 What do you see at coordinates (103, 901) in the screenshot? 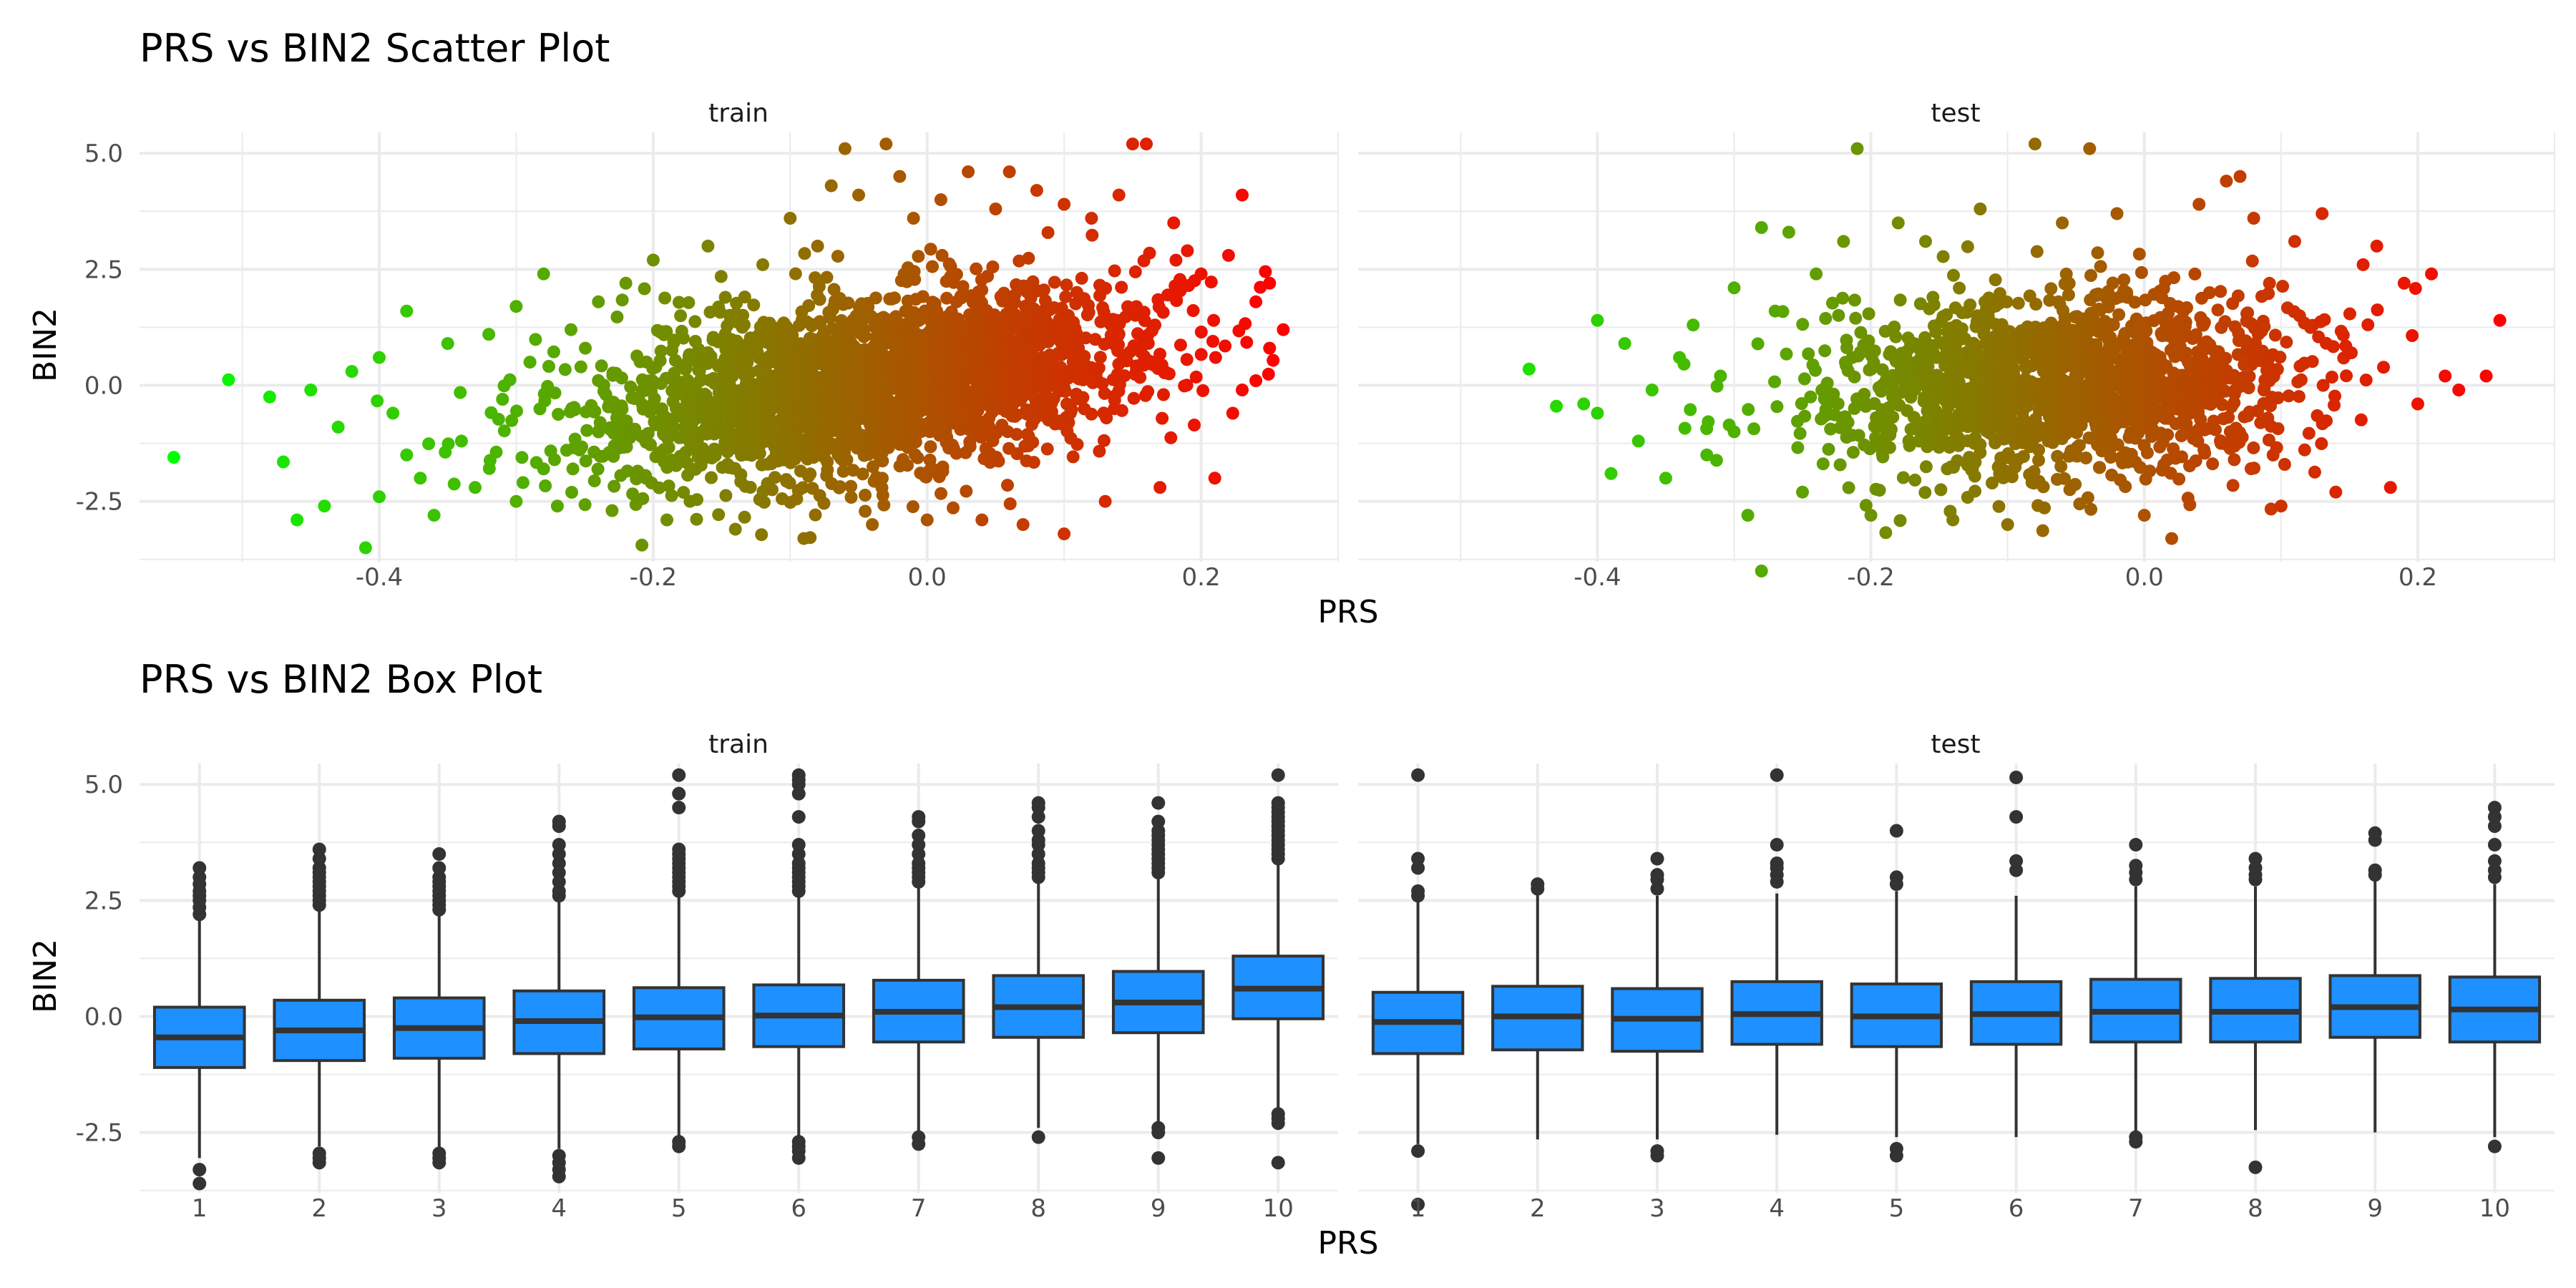
I see `box-y-tick-label: 2.5` at bounding box center [103, 901].